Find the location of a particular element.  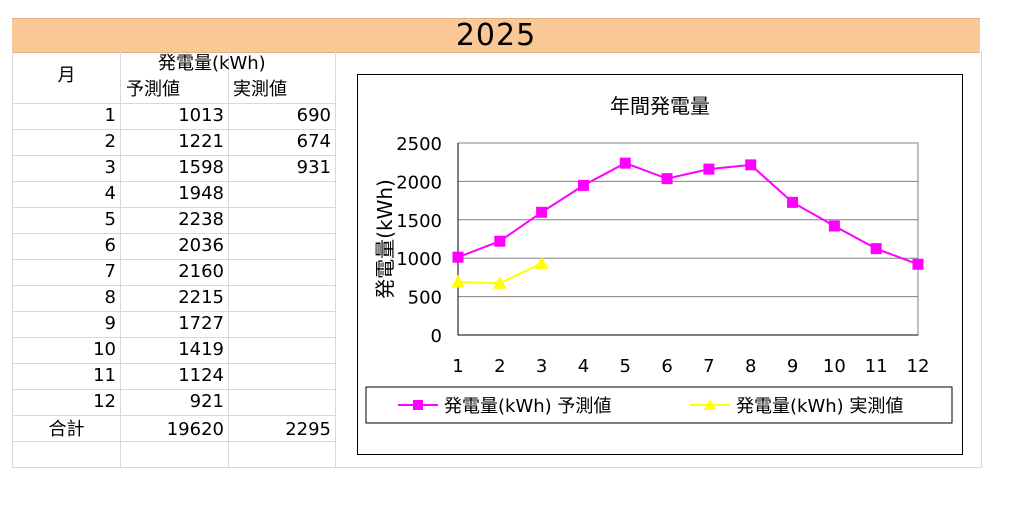

forecast-cell: 1598 is located at coordinates (201, 167).